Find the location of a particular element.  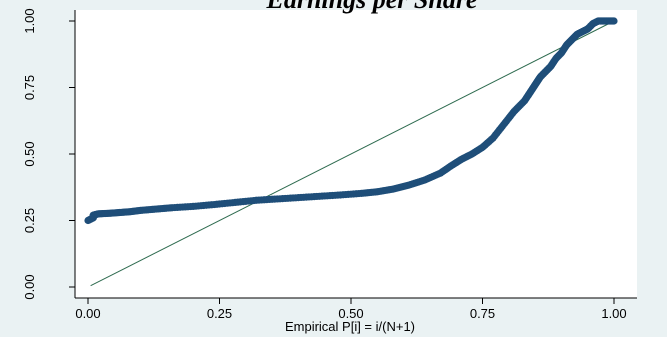

y-tick-label: 0.50 is located at coordinates (29, 153).